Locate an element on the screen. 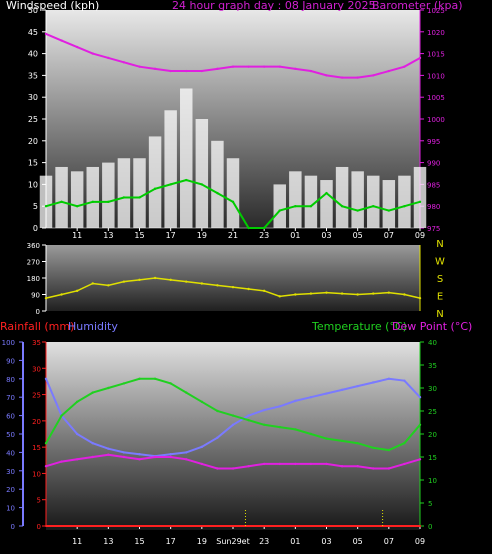 This screenshot has width=492, height=554. direction-tick-label: 0 is located at coordinates (38, 312).